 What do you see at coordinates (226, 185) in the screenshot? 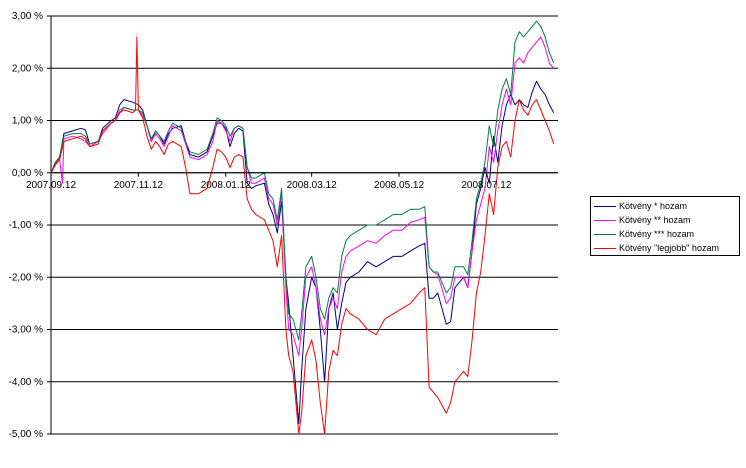
I see `x-tick-label: 2008.01.12` at bounding box center [226, 185].